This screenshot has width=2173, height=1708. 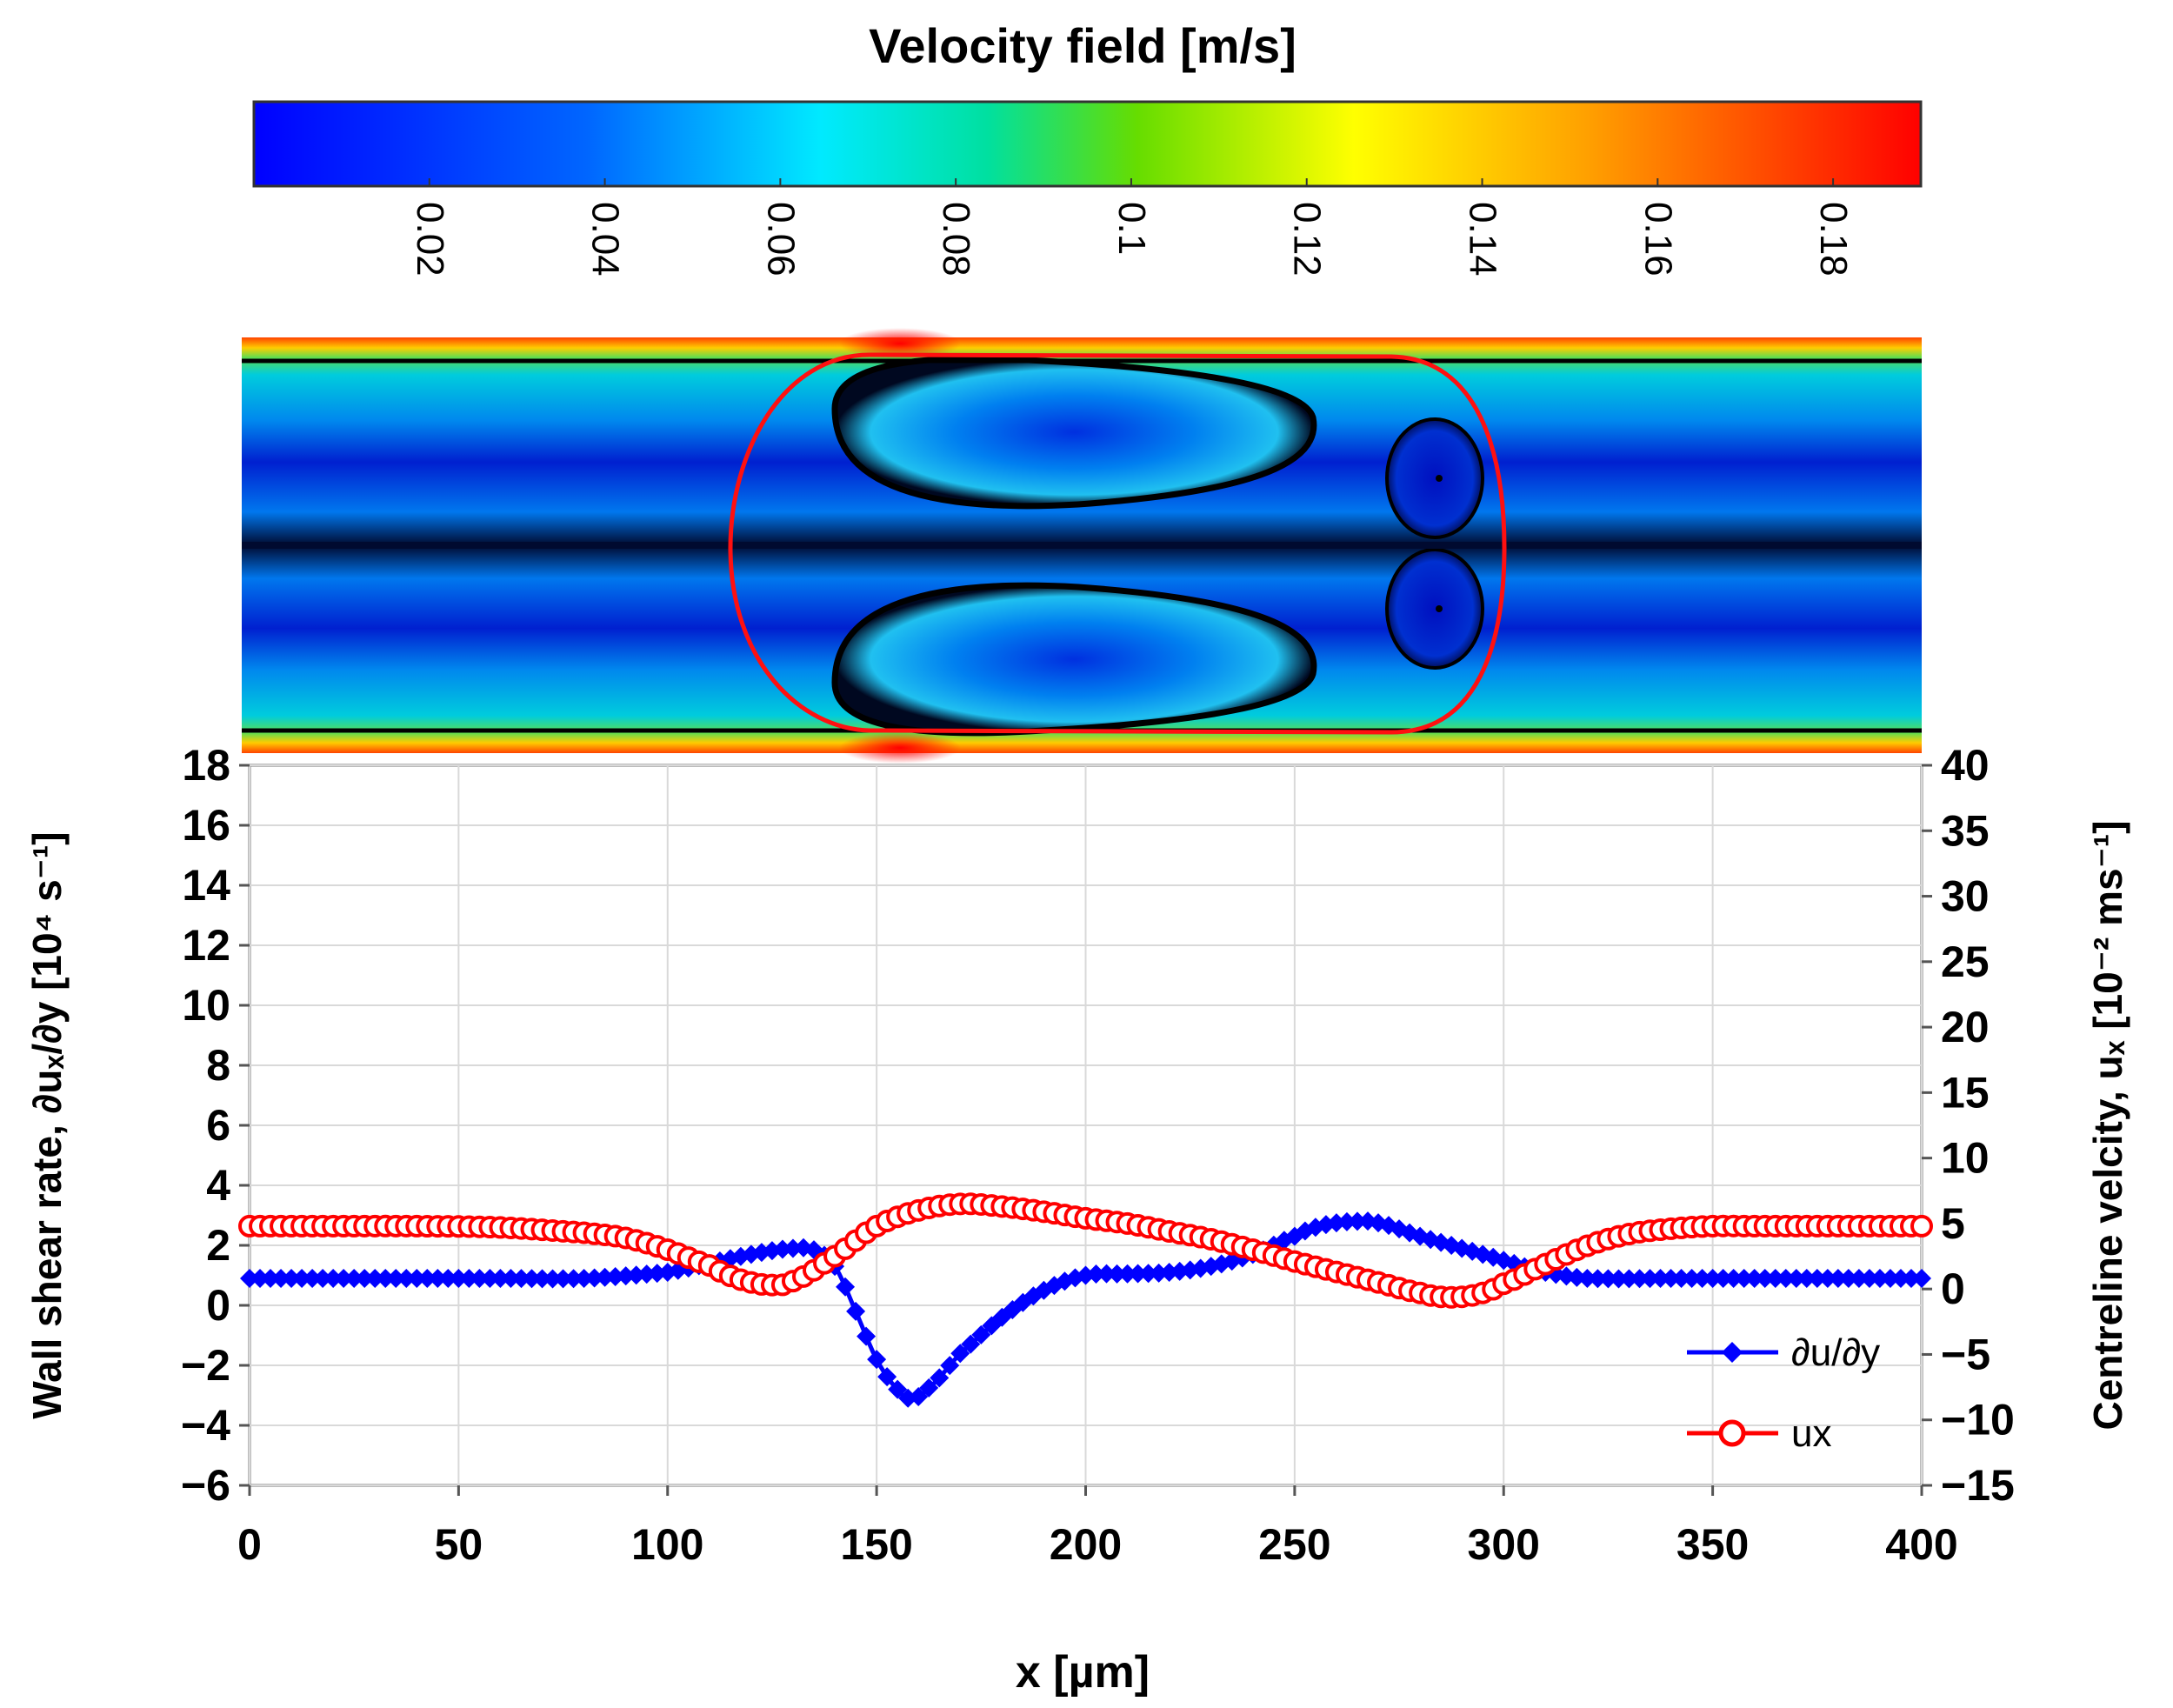 What do you see at coordinates (956, 239) in the screenshot?
I see `colorbar-tick-label: 0.08` at bounding box center [956, 239].